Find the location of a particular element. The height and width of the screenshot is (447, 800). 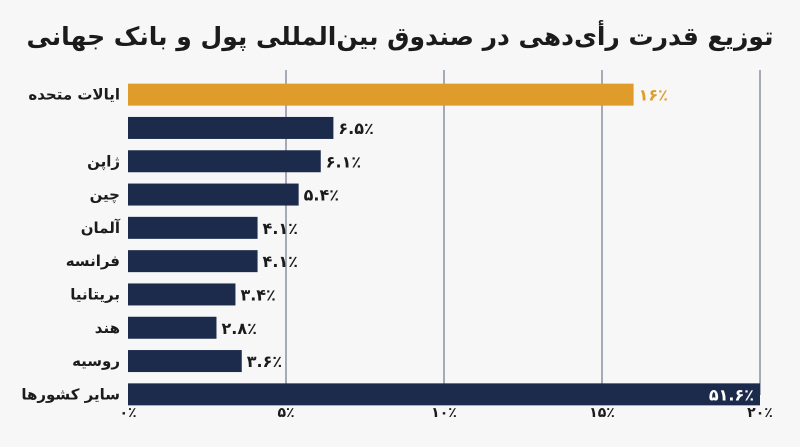

x-axis: ۰٪ ۵٪ ۱۰٪ ۱۵٪ ۲۰٪ is located at coordinates (445, 413).